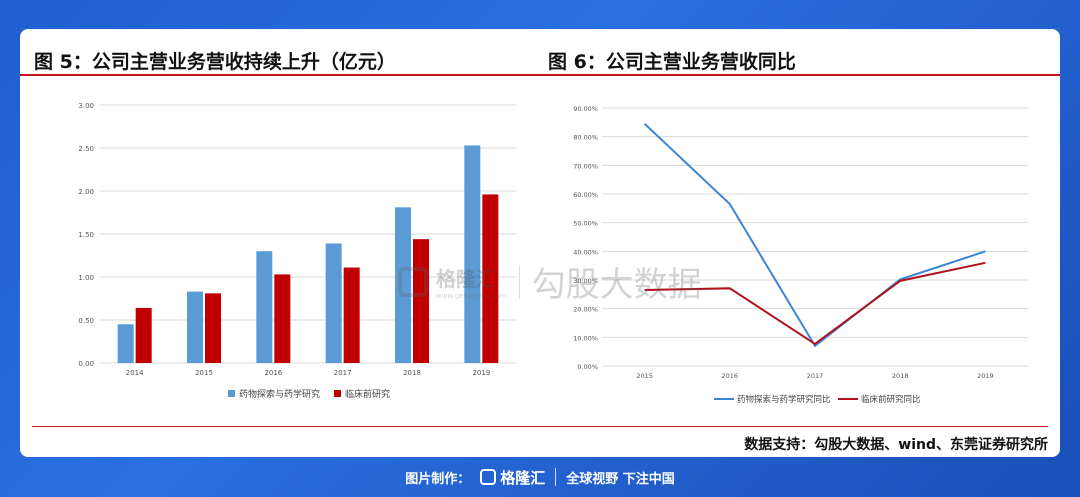 Image resolution: width=1080 pixels, height=497 pixels. Describe the element at coordinates (86, 192) in the screenshot. I see `y-tick-label: 2.00` at that location.